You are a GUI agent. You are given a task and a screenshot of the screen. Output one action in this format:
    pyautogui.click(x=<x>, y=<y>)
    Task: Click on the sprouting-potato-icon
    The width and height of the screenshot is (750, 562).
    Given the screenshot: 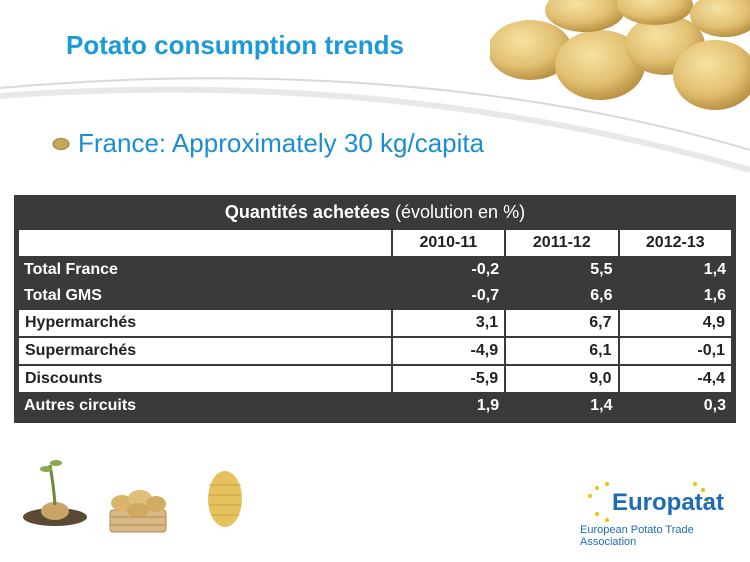 What is the action you would take?
    pyautogui.click(x=55, y=493)
    